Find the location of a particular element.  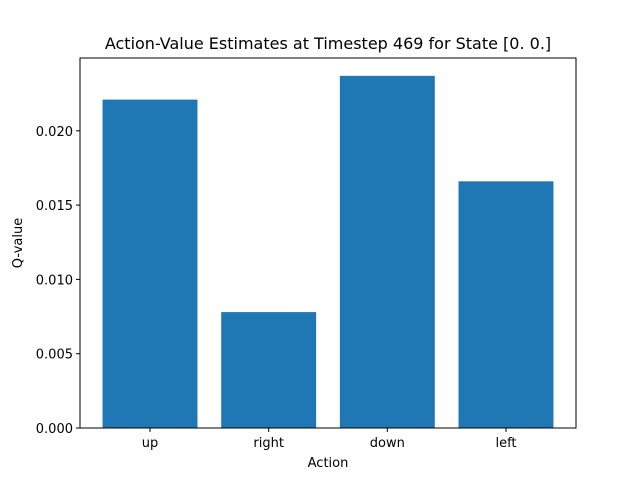

y-axis-label: Q-value is located at coordinates (18, 243).